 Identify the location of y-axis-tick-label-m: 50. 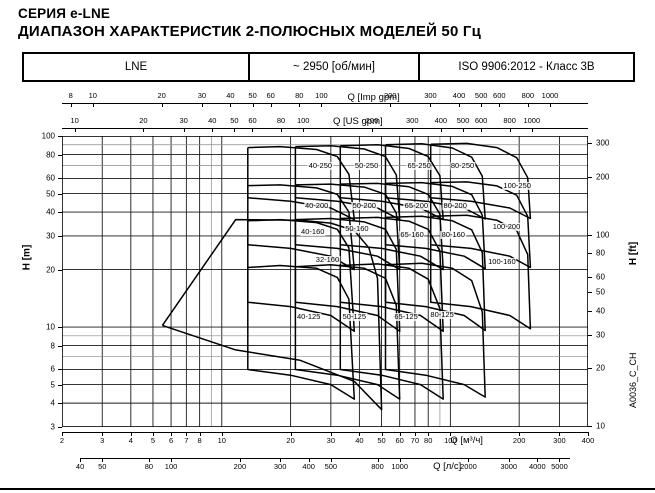
(50, 194).